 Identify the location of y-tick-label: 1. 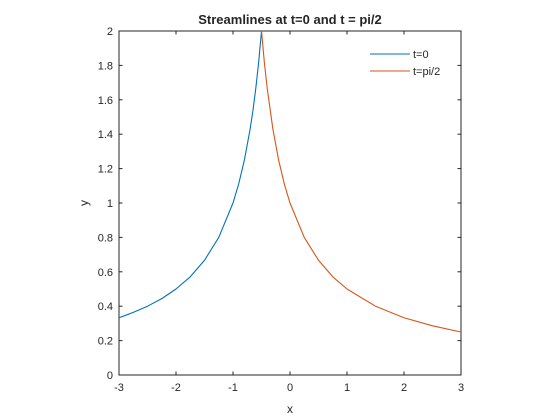
(110, 204).